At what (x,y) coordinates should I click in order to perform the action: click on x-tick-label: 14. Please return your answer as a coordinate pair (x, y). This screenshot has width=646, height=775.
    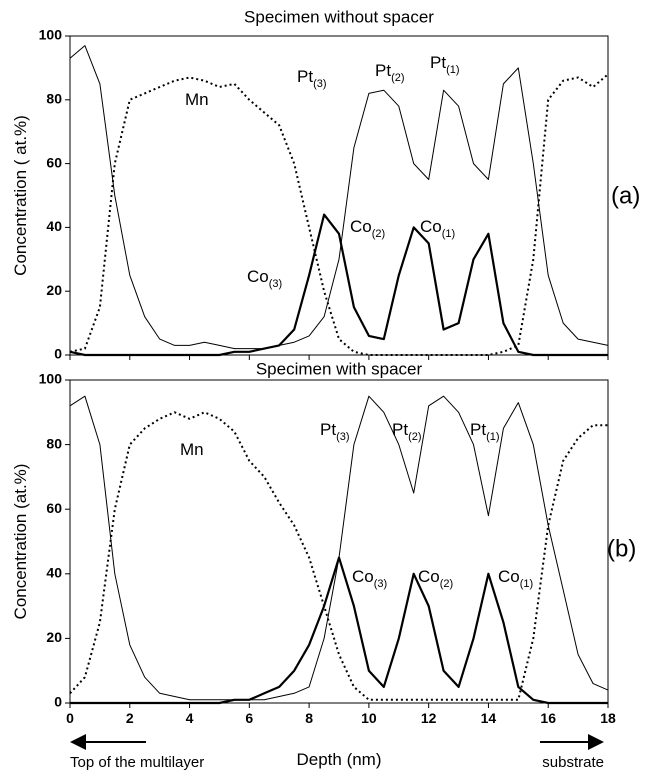
    Looking at the image, I should click on (489, 718).